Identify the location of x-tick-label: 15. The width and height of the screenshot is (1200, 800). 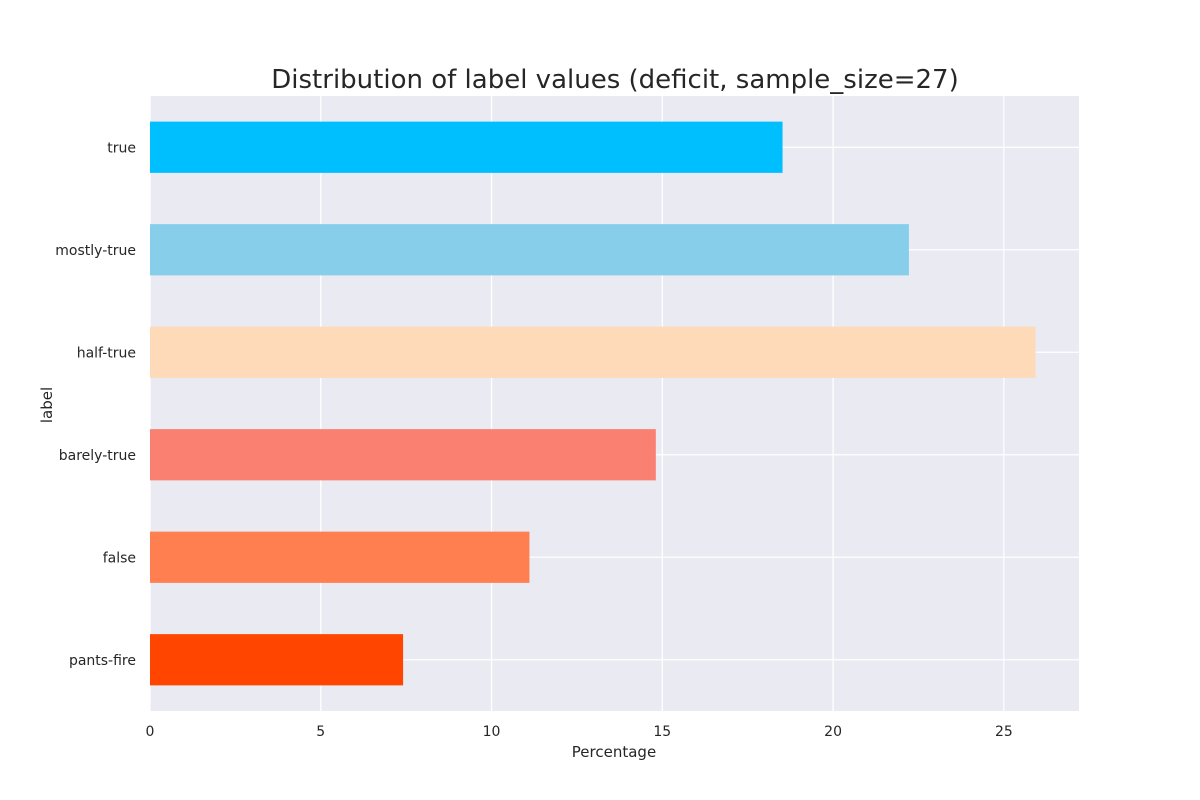
(662, 732).